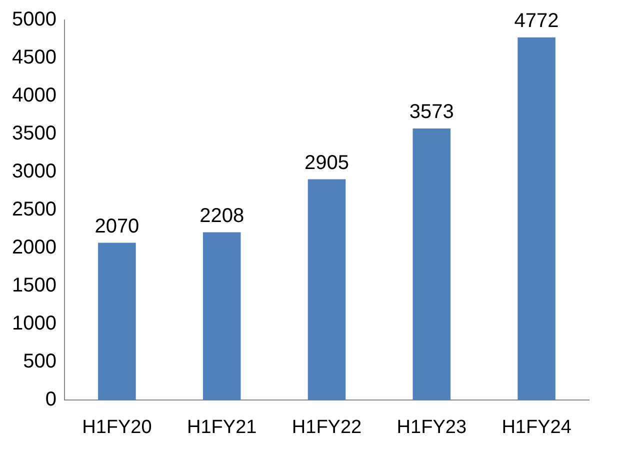 The image size is (619, 451). What do you see at coordinates (34, 57) in the screenshot?
I see `y-tick-label: 4500` at bounding box center [34, 57].